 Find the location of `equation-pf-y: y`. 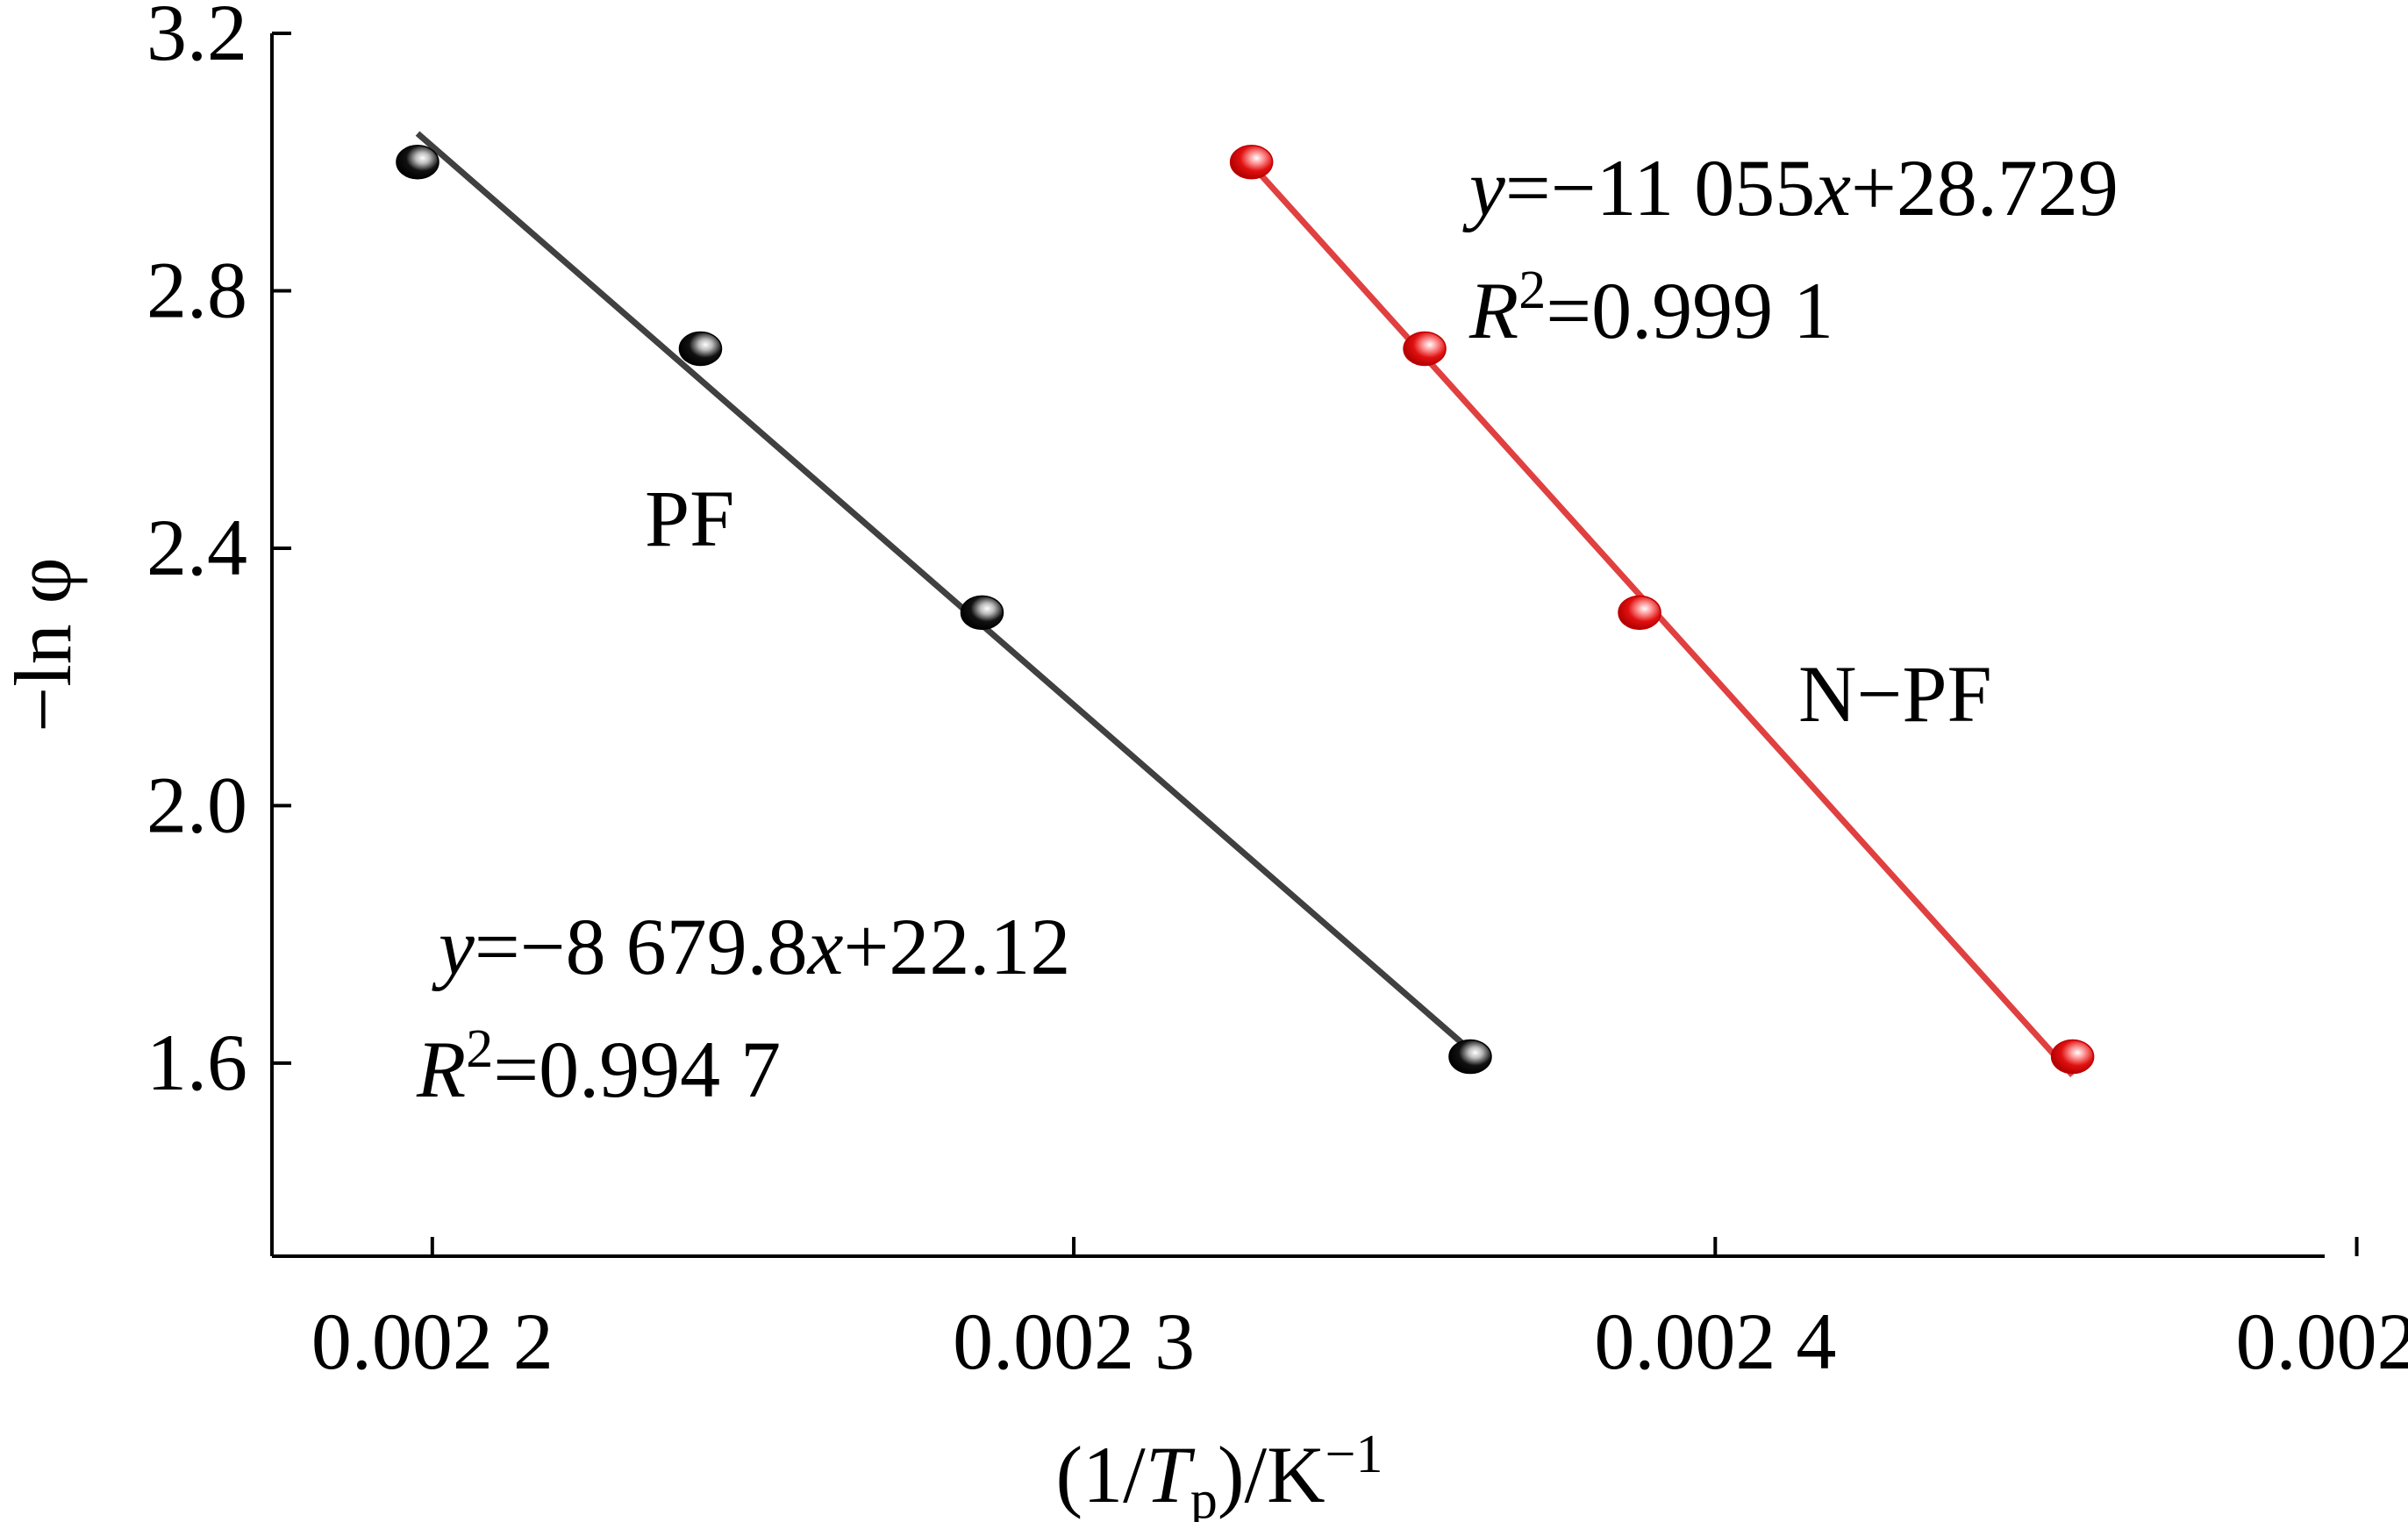

equation-pf-y: y is located at coordinates (453, 946).